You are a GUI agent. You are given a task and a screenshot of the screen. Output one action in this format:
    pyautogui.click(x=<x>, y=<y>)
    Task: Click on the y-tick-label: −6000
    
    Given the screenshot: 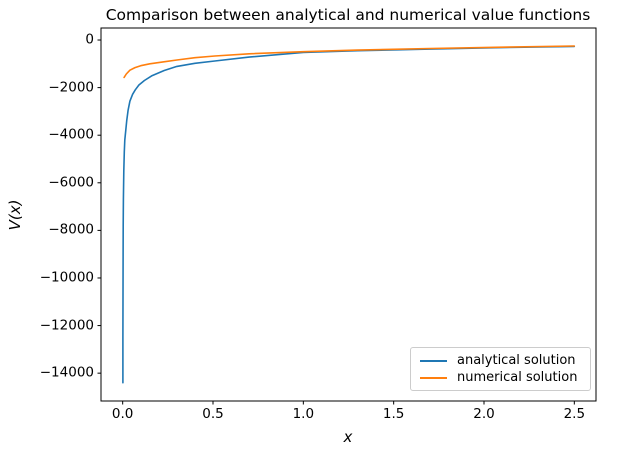 What is the action you would take?
    pyautogui.click(x=71, y=182)
    